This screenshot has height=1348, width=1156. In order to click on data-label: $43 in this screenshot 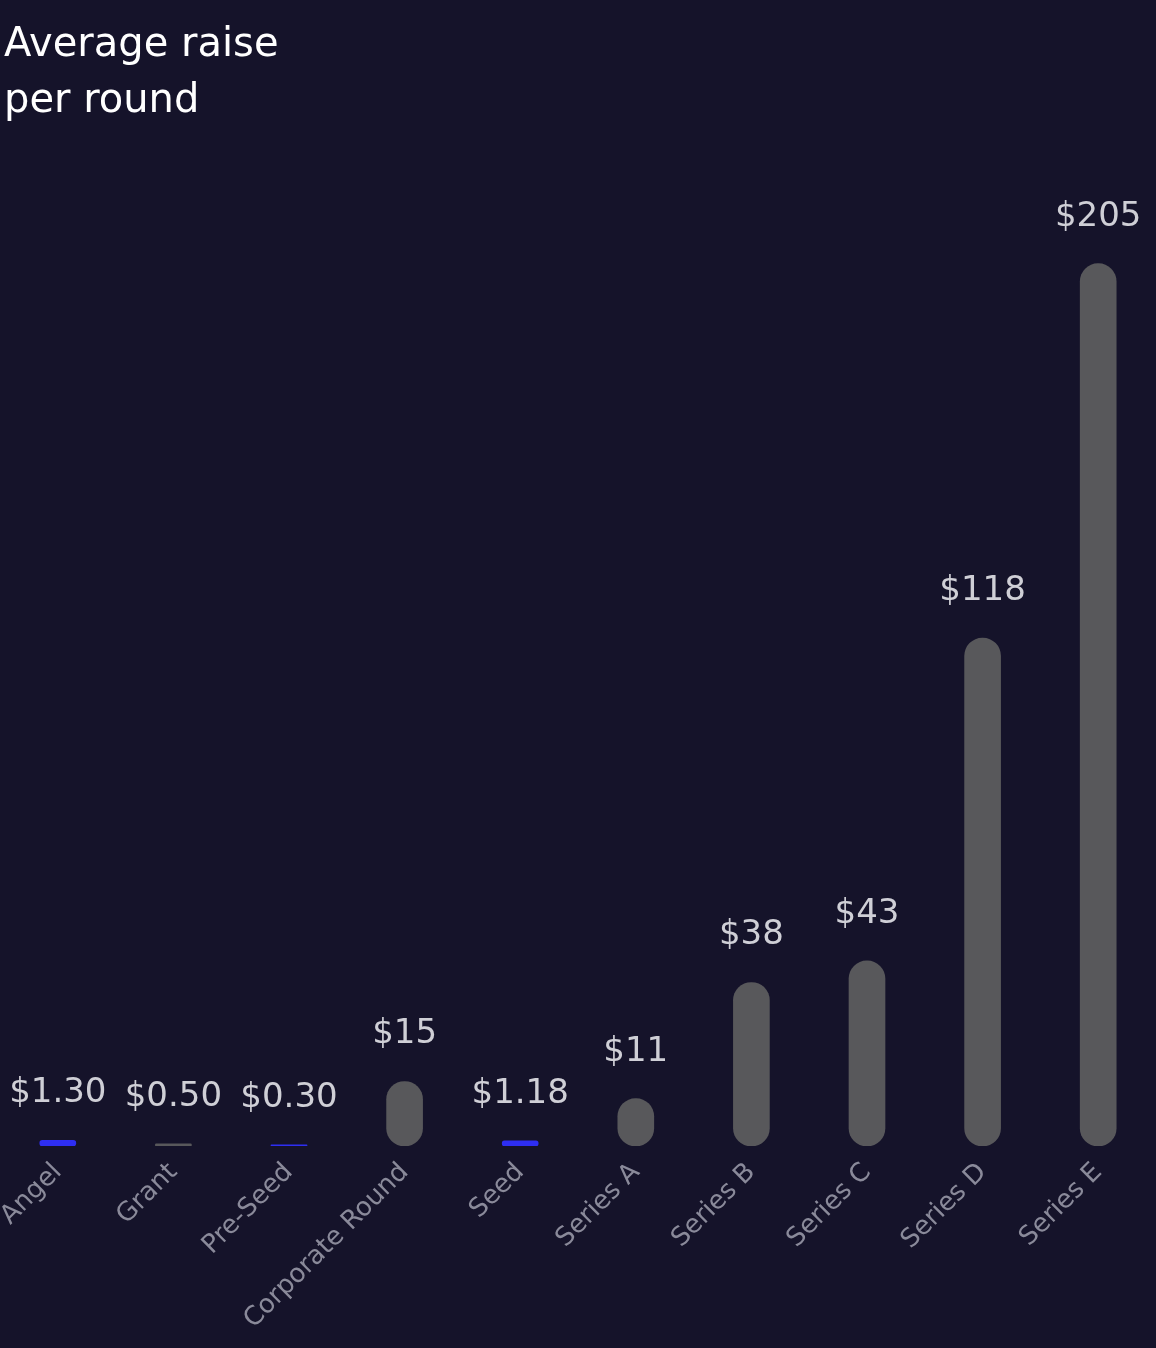, I will do `click(867, 910)`.